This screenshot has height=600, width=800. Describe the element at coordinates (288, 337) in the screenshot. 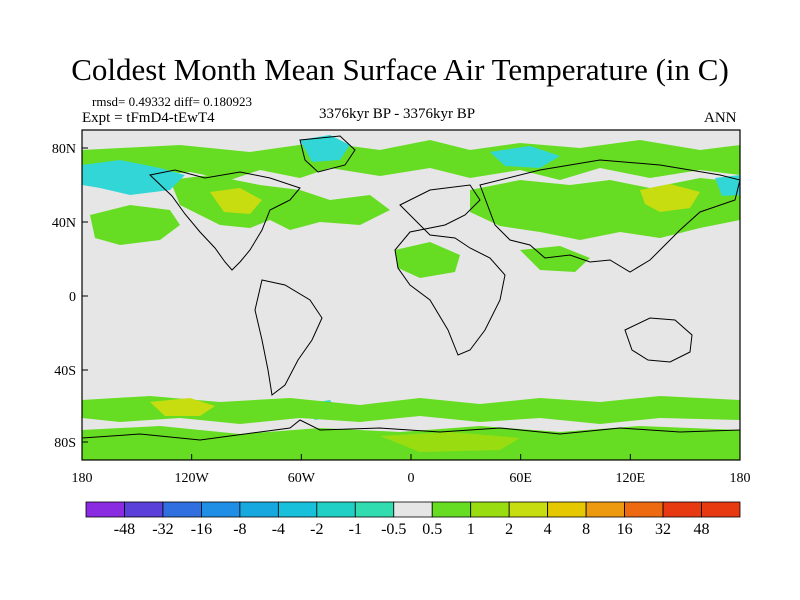

I see `south-america-coast` at that location.